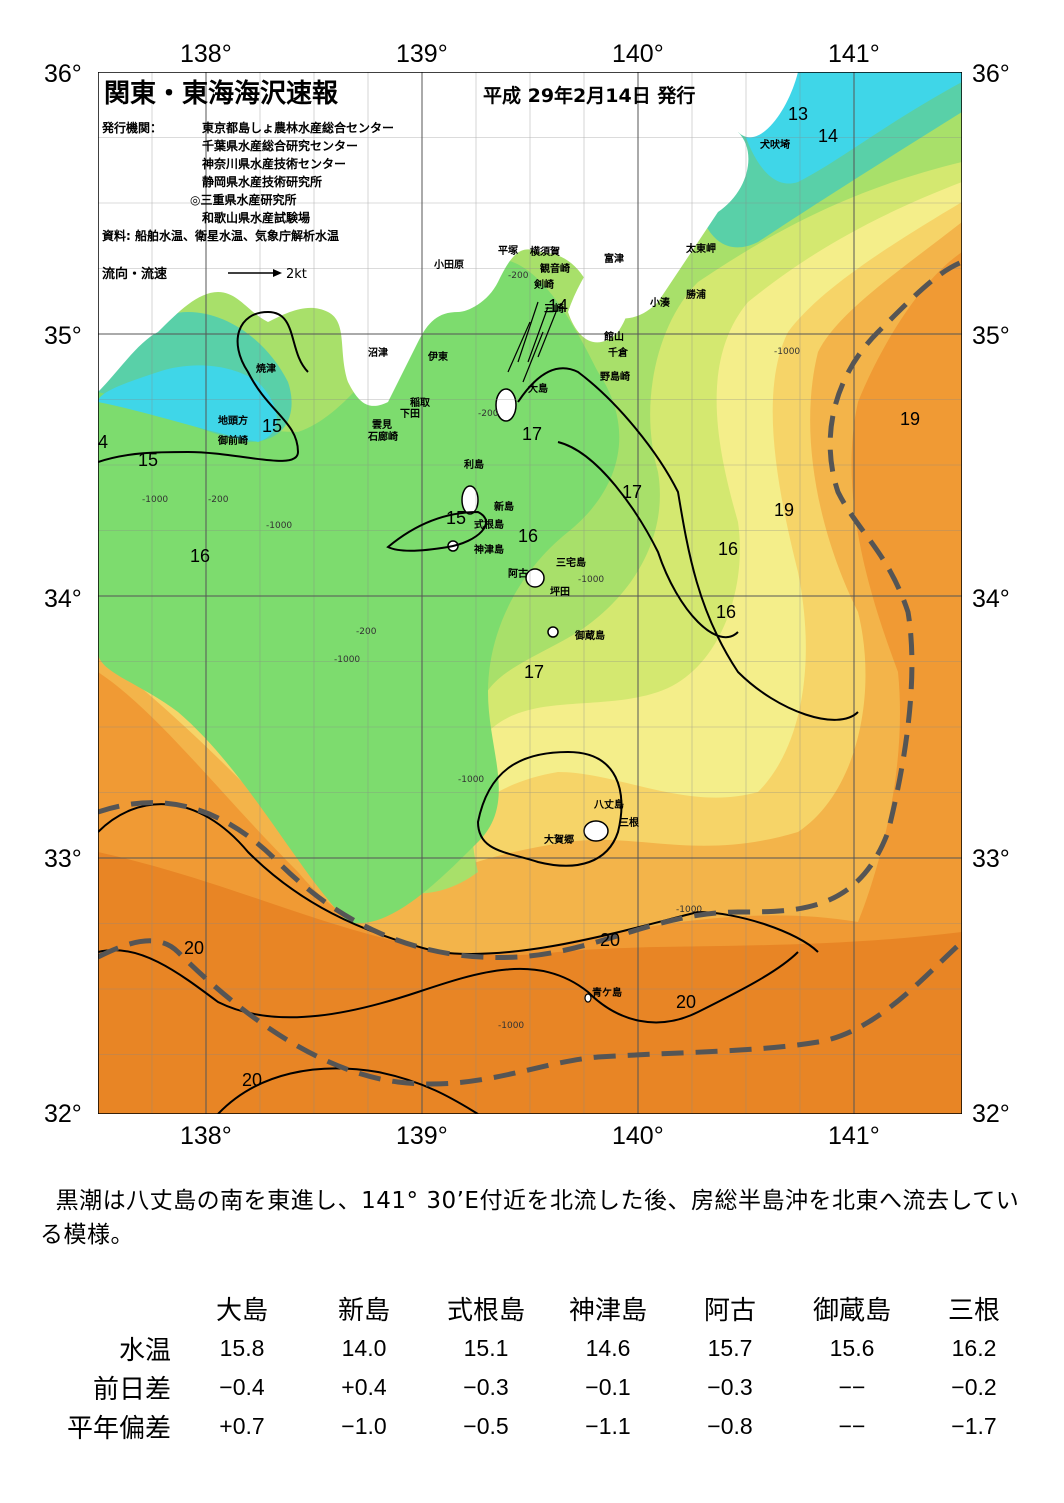  I want to click on isotherm-label-15-coast: 15, so click(148, 460).